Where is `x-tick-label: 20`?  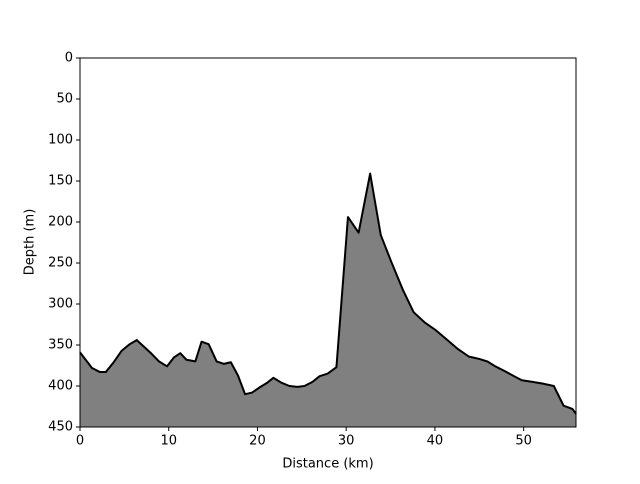
x-tick-label: 20 is located at coordinates (257, 441).